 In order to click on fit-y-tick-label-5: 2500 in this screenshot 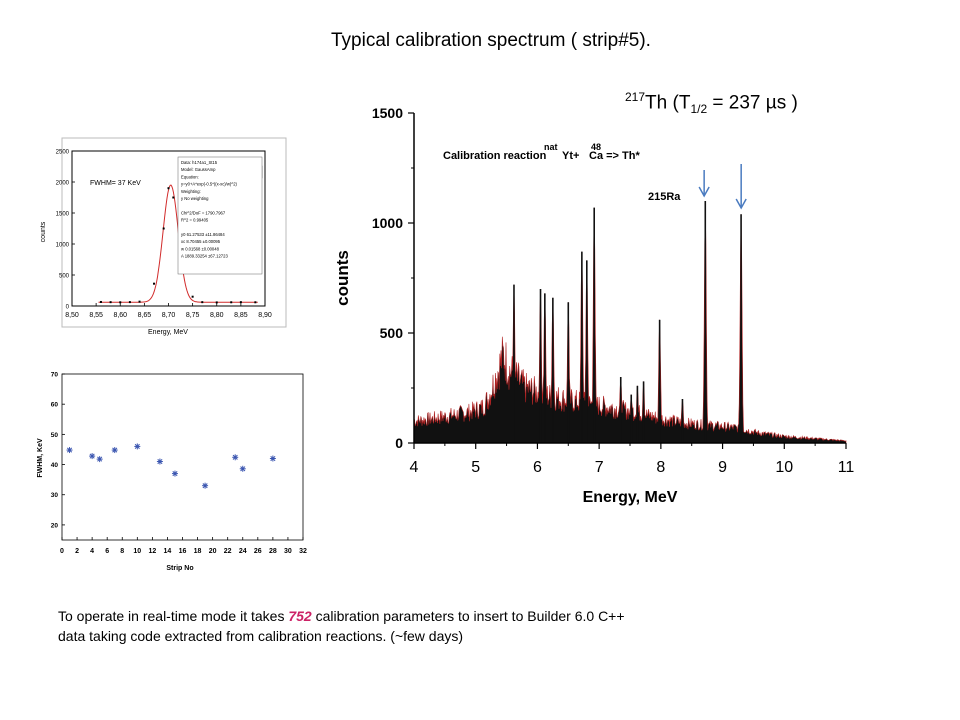, I will do `click(63, 153)`.